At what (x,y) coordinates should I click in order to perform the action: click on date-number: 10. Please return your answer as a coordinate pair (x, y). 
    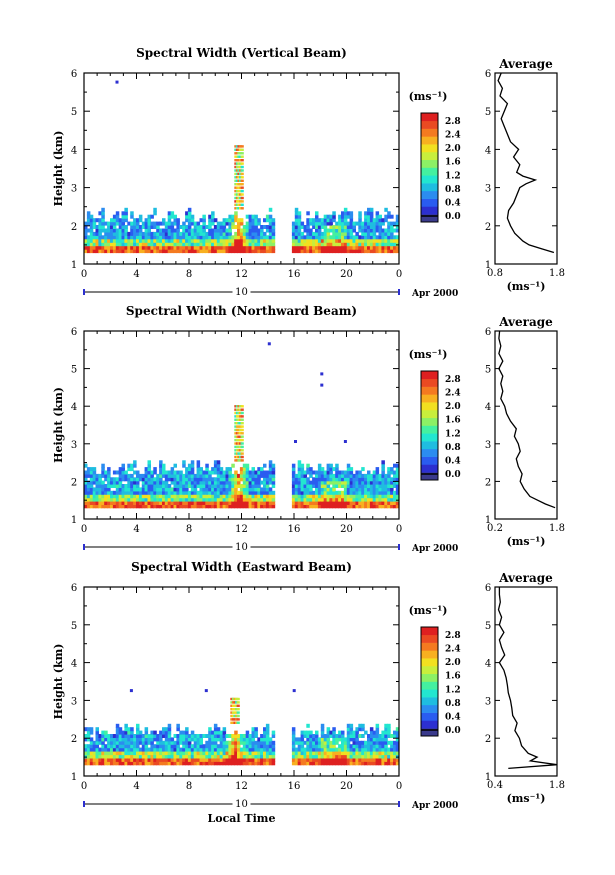
    Looking at the image, I should click on (241, 292).